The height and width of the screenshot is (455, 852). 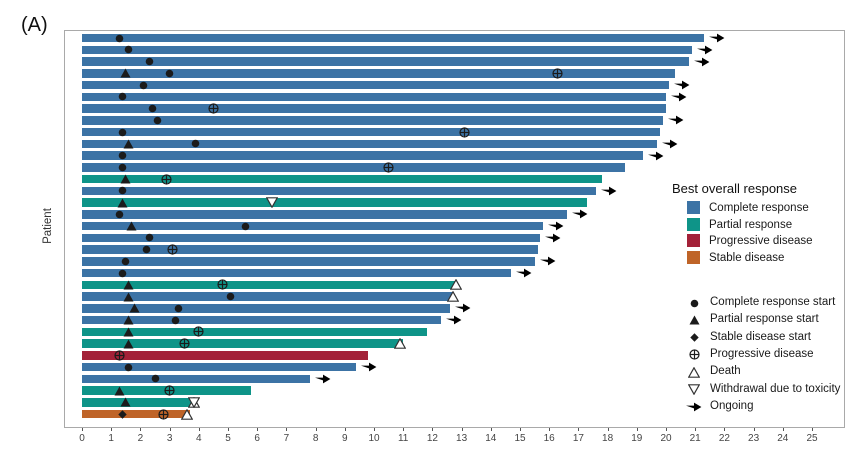 I want to click on x-axis-tick-label: 19, so click(x=637, y=438).